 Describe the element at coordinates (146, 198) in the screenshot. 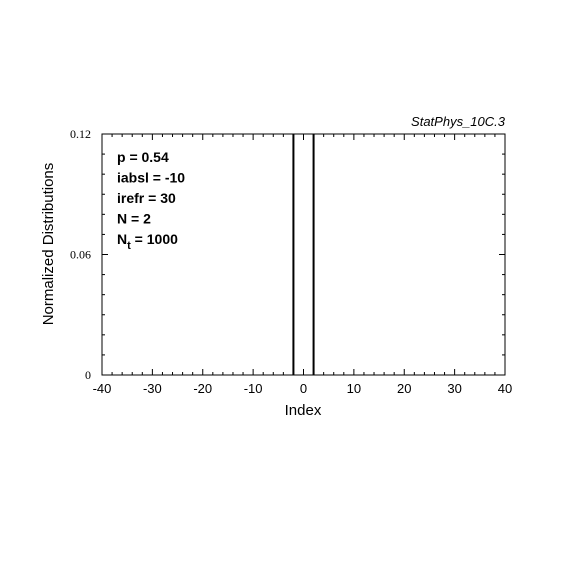

I see `annotation-line: irefr = 30` at that location.